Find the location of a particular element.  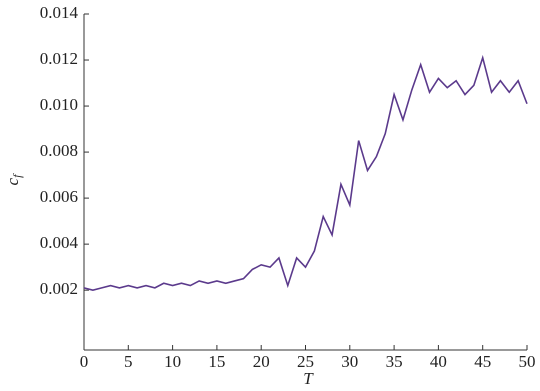

x-tick-label: 45 is located at coordinates (482, 361).